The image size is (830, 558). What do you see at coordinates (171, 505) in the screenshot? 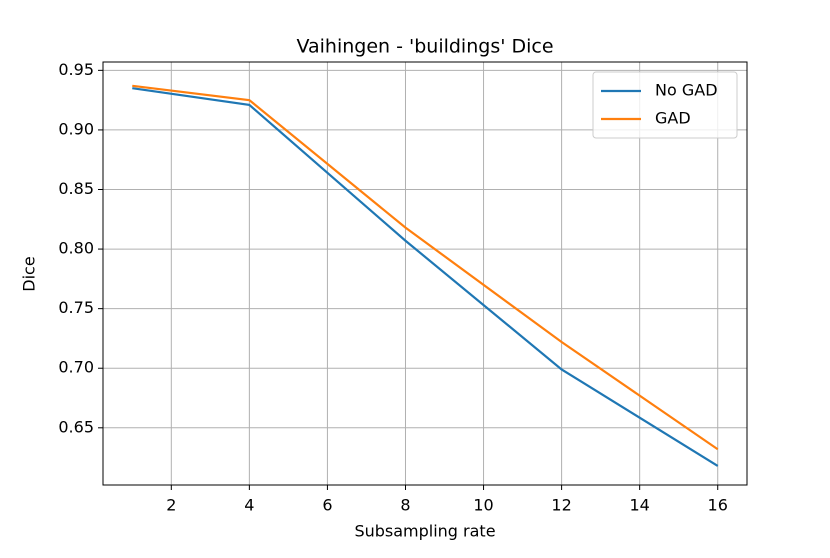
I see `x-tick-label: 2` at bounding box center [171, 505].